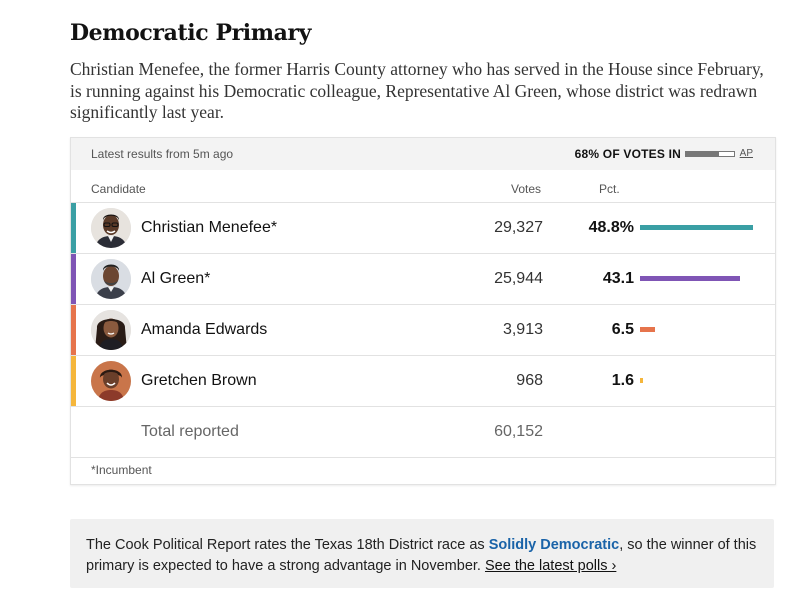 The image size is (810, 597). What do you see at coordinates (622, 380) in the screenshot?
I see `candidate-pct: 1.6` at bounding box center [622, 380].